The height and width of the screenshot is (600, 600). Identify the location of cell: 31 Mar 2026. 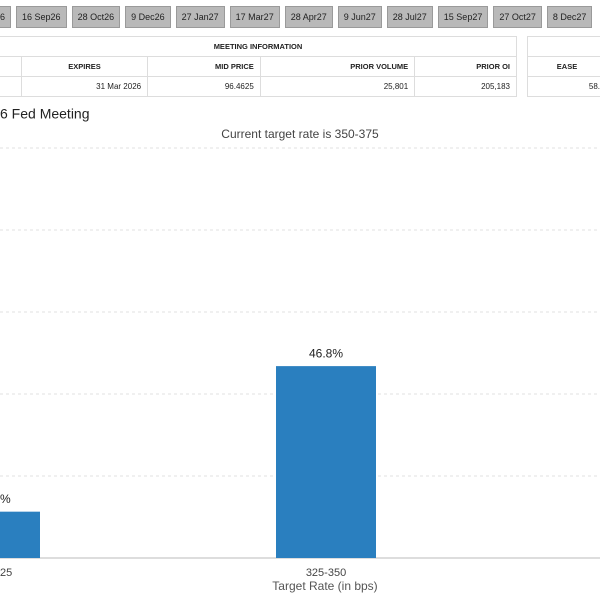
(84, 86).